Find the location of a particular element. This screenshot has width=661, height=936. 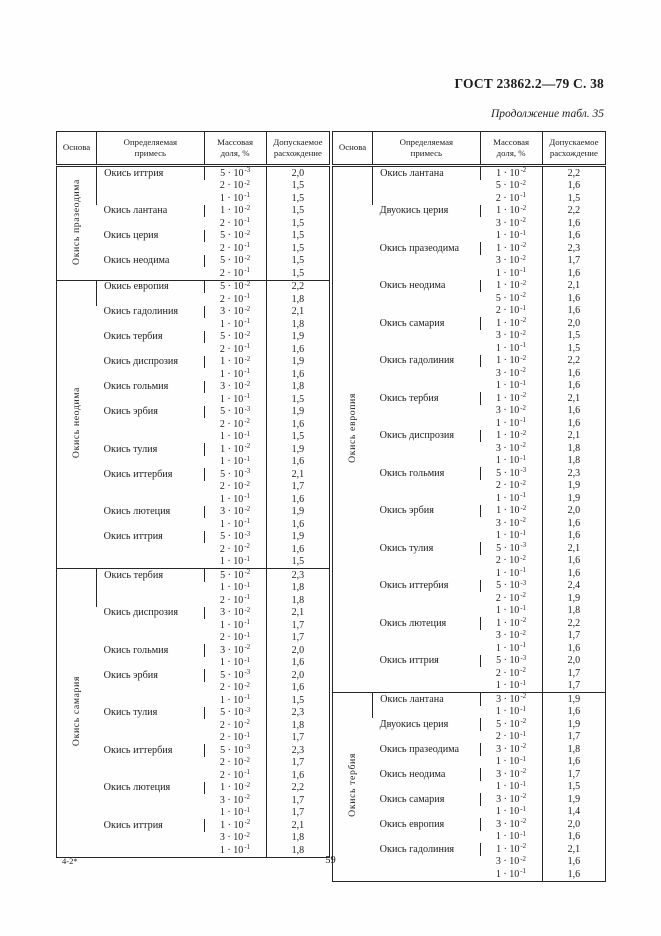

table-row: 1 · 10-1 1,9 is located at coordinates (469, 498).